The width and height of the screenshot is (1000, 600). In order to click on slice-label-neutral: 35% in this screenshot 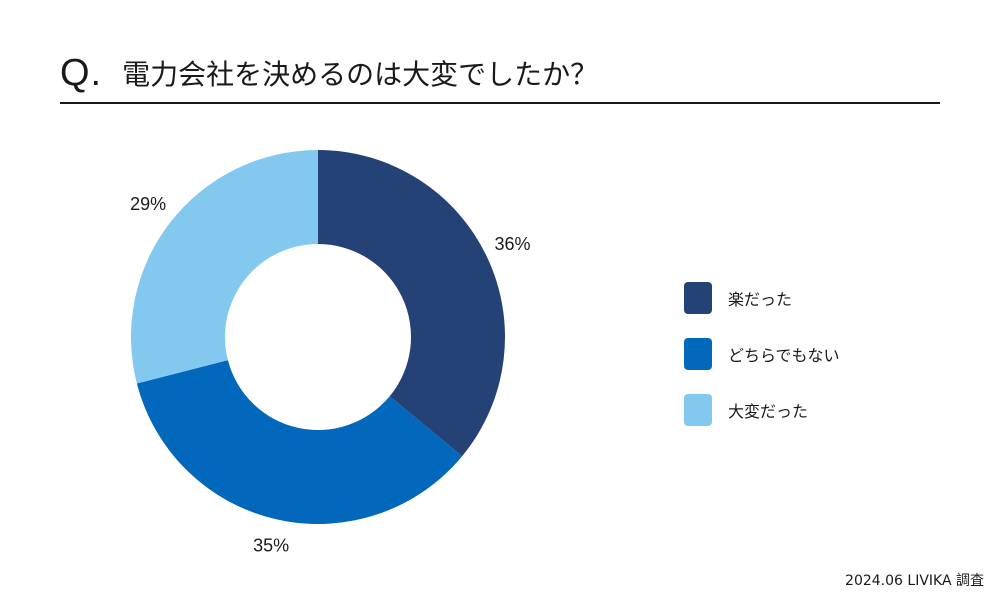, I will do `click(271, 546)`.